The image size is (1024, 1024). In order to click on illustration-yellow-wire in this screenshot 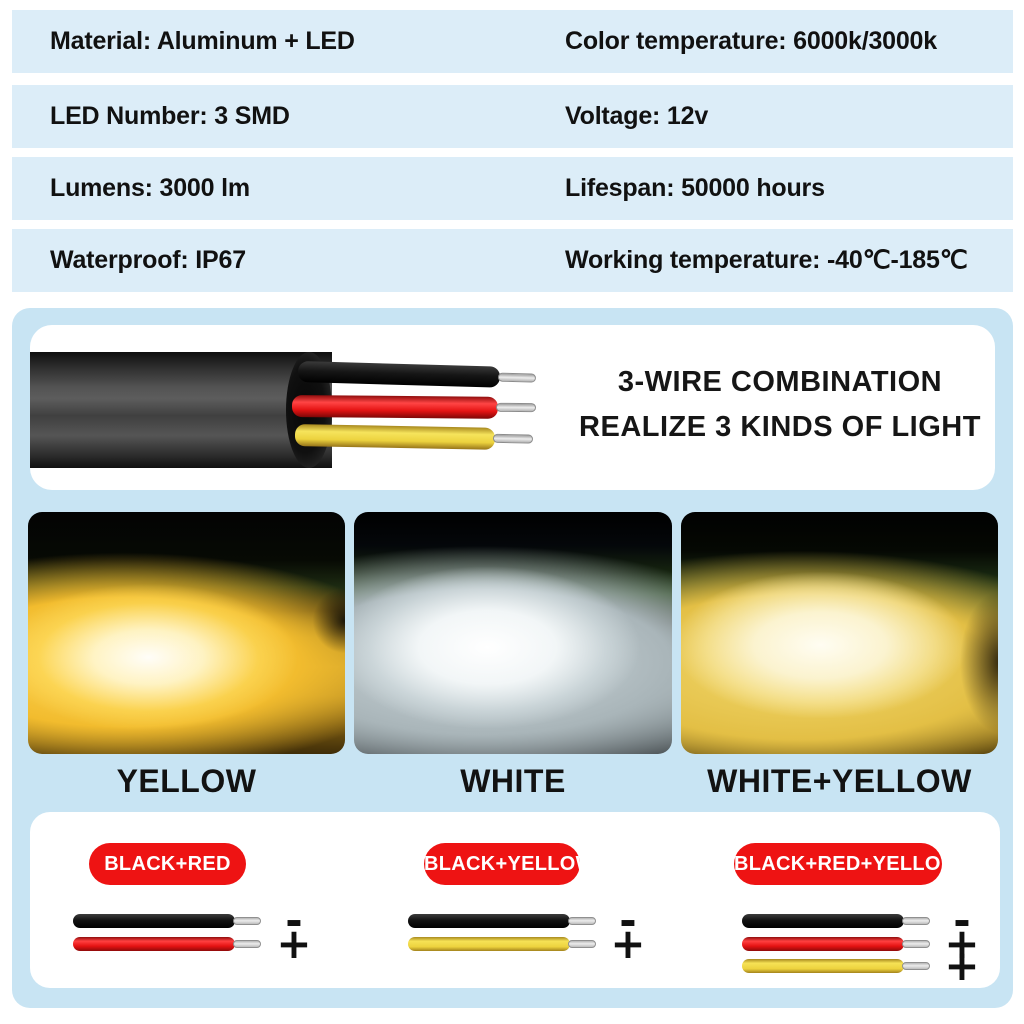, I will do `click(415, 437)`.